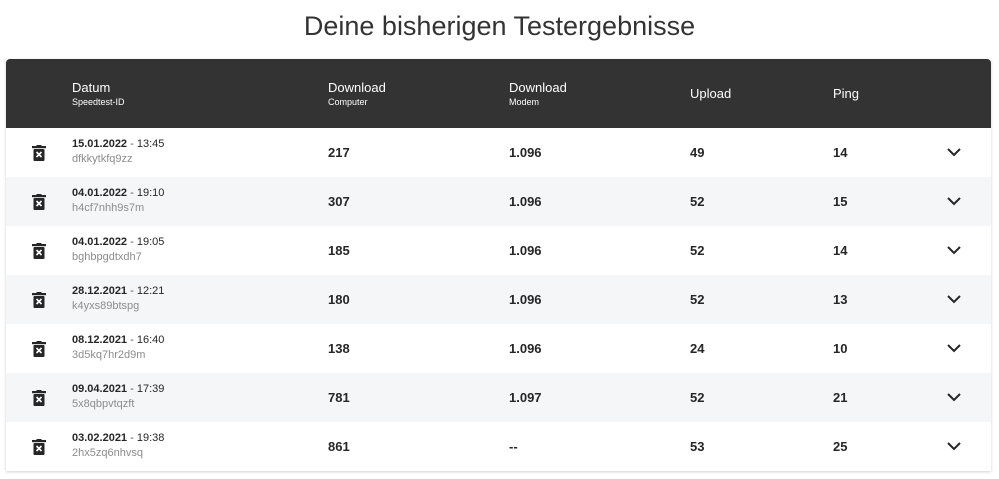 This screenshot has width=999, height=479. Describe the element at coordinates (339, 348) in the screenshot. I see `download-computer-value: 138` at that location.